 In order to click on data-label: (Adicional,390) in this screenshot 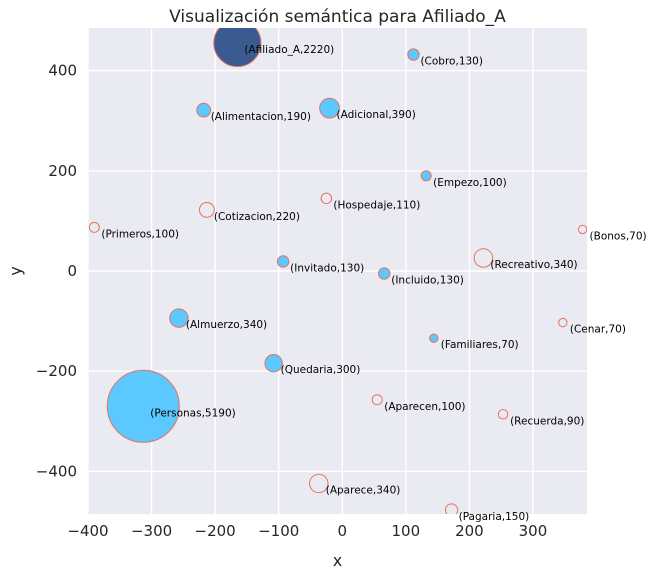, I will do `click(376, 115)`.